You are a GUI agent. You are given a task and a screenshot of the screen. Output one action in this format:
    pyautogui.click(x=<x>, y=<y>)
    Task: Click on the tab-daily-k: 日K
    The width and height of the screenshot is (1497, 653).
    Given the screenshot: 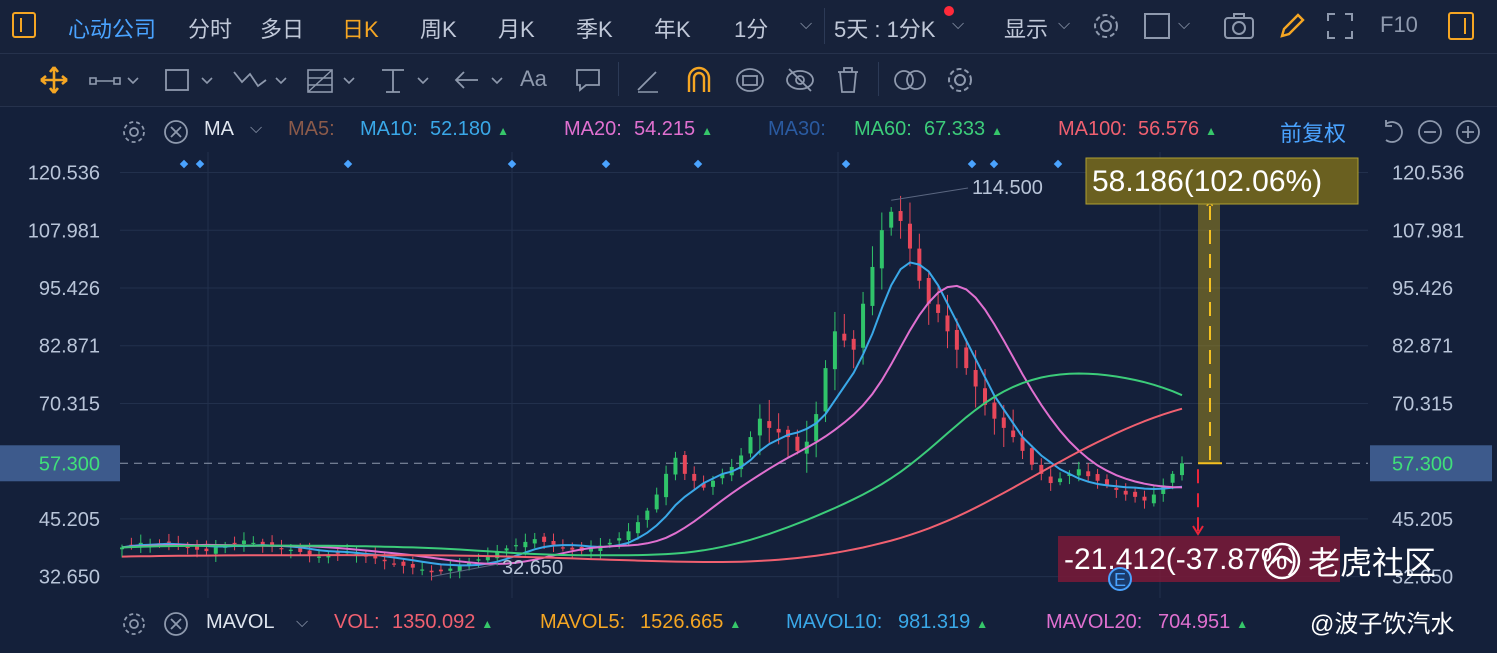 What is the action you would take?
    pyautogui.click(x=360, y=29)
    